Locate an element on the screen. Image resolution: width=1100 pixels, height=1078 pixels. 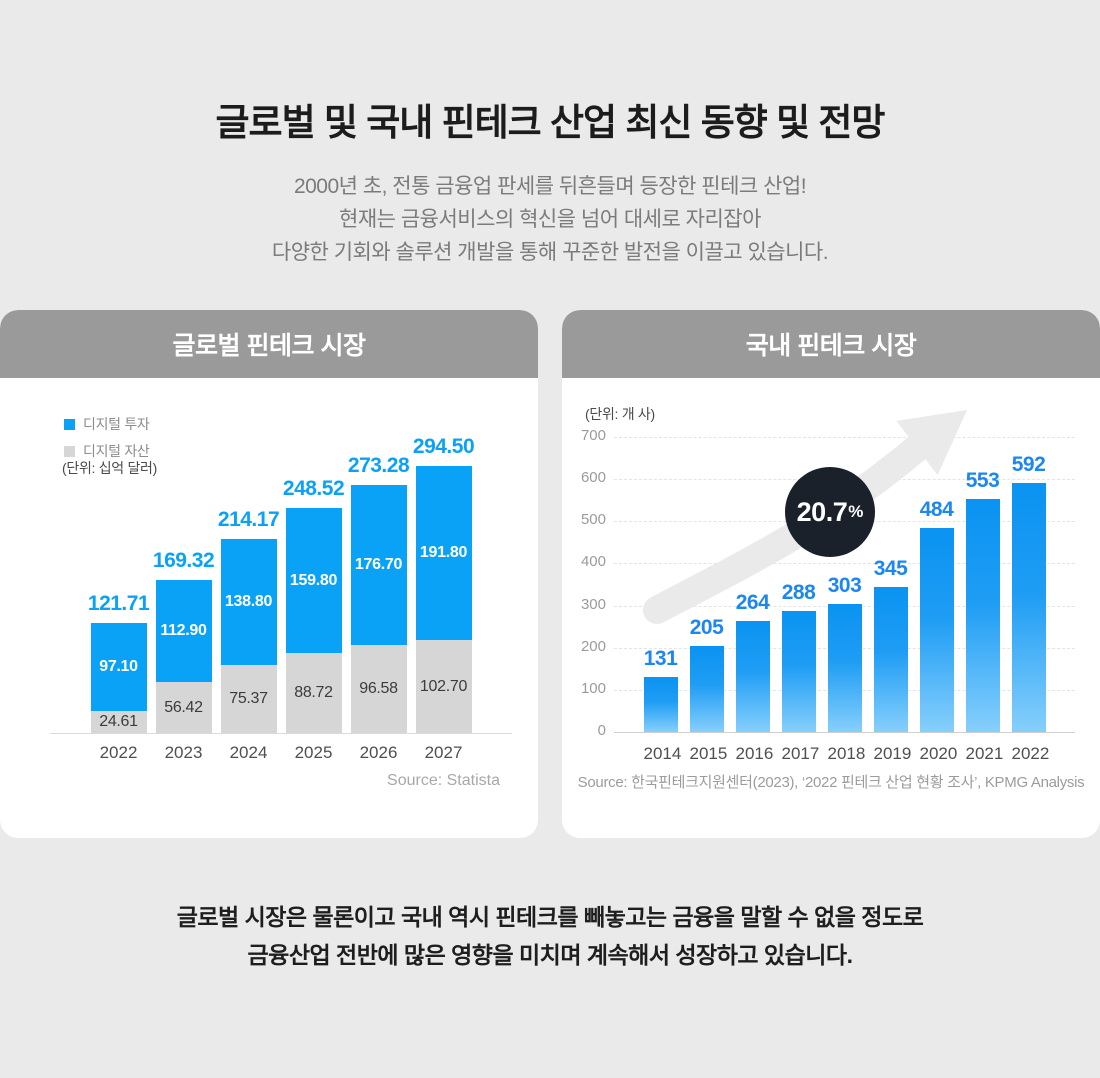
year-label: 2016 is located at coordinates (754, 753).